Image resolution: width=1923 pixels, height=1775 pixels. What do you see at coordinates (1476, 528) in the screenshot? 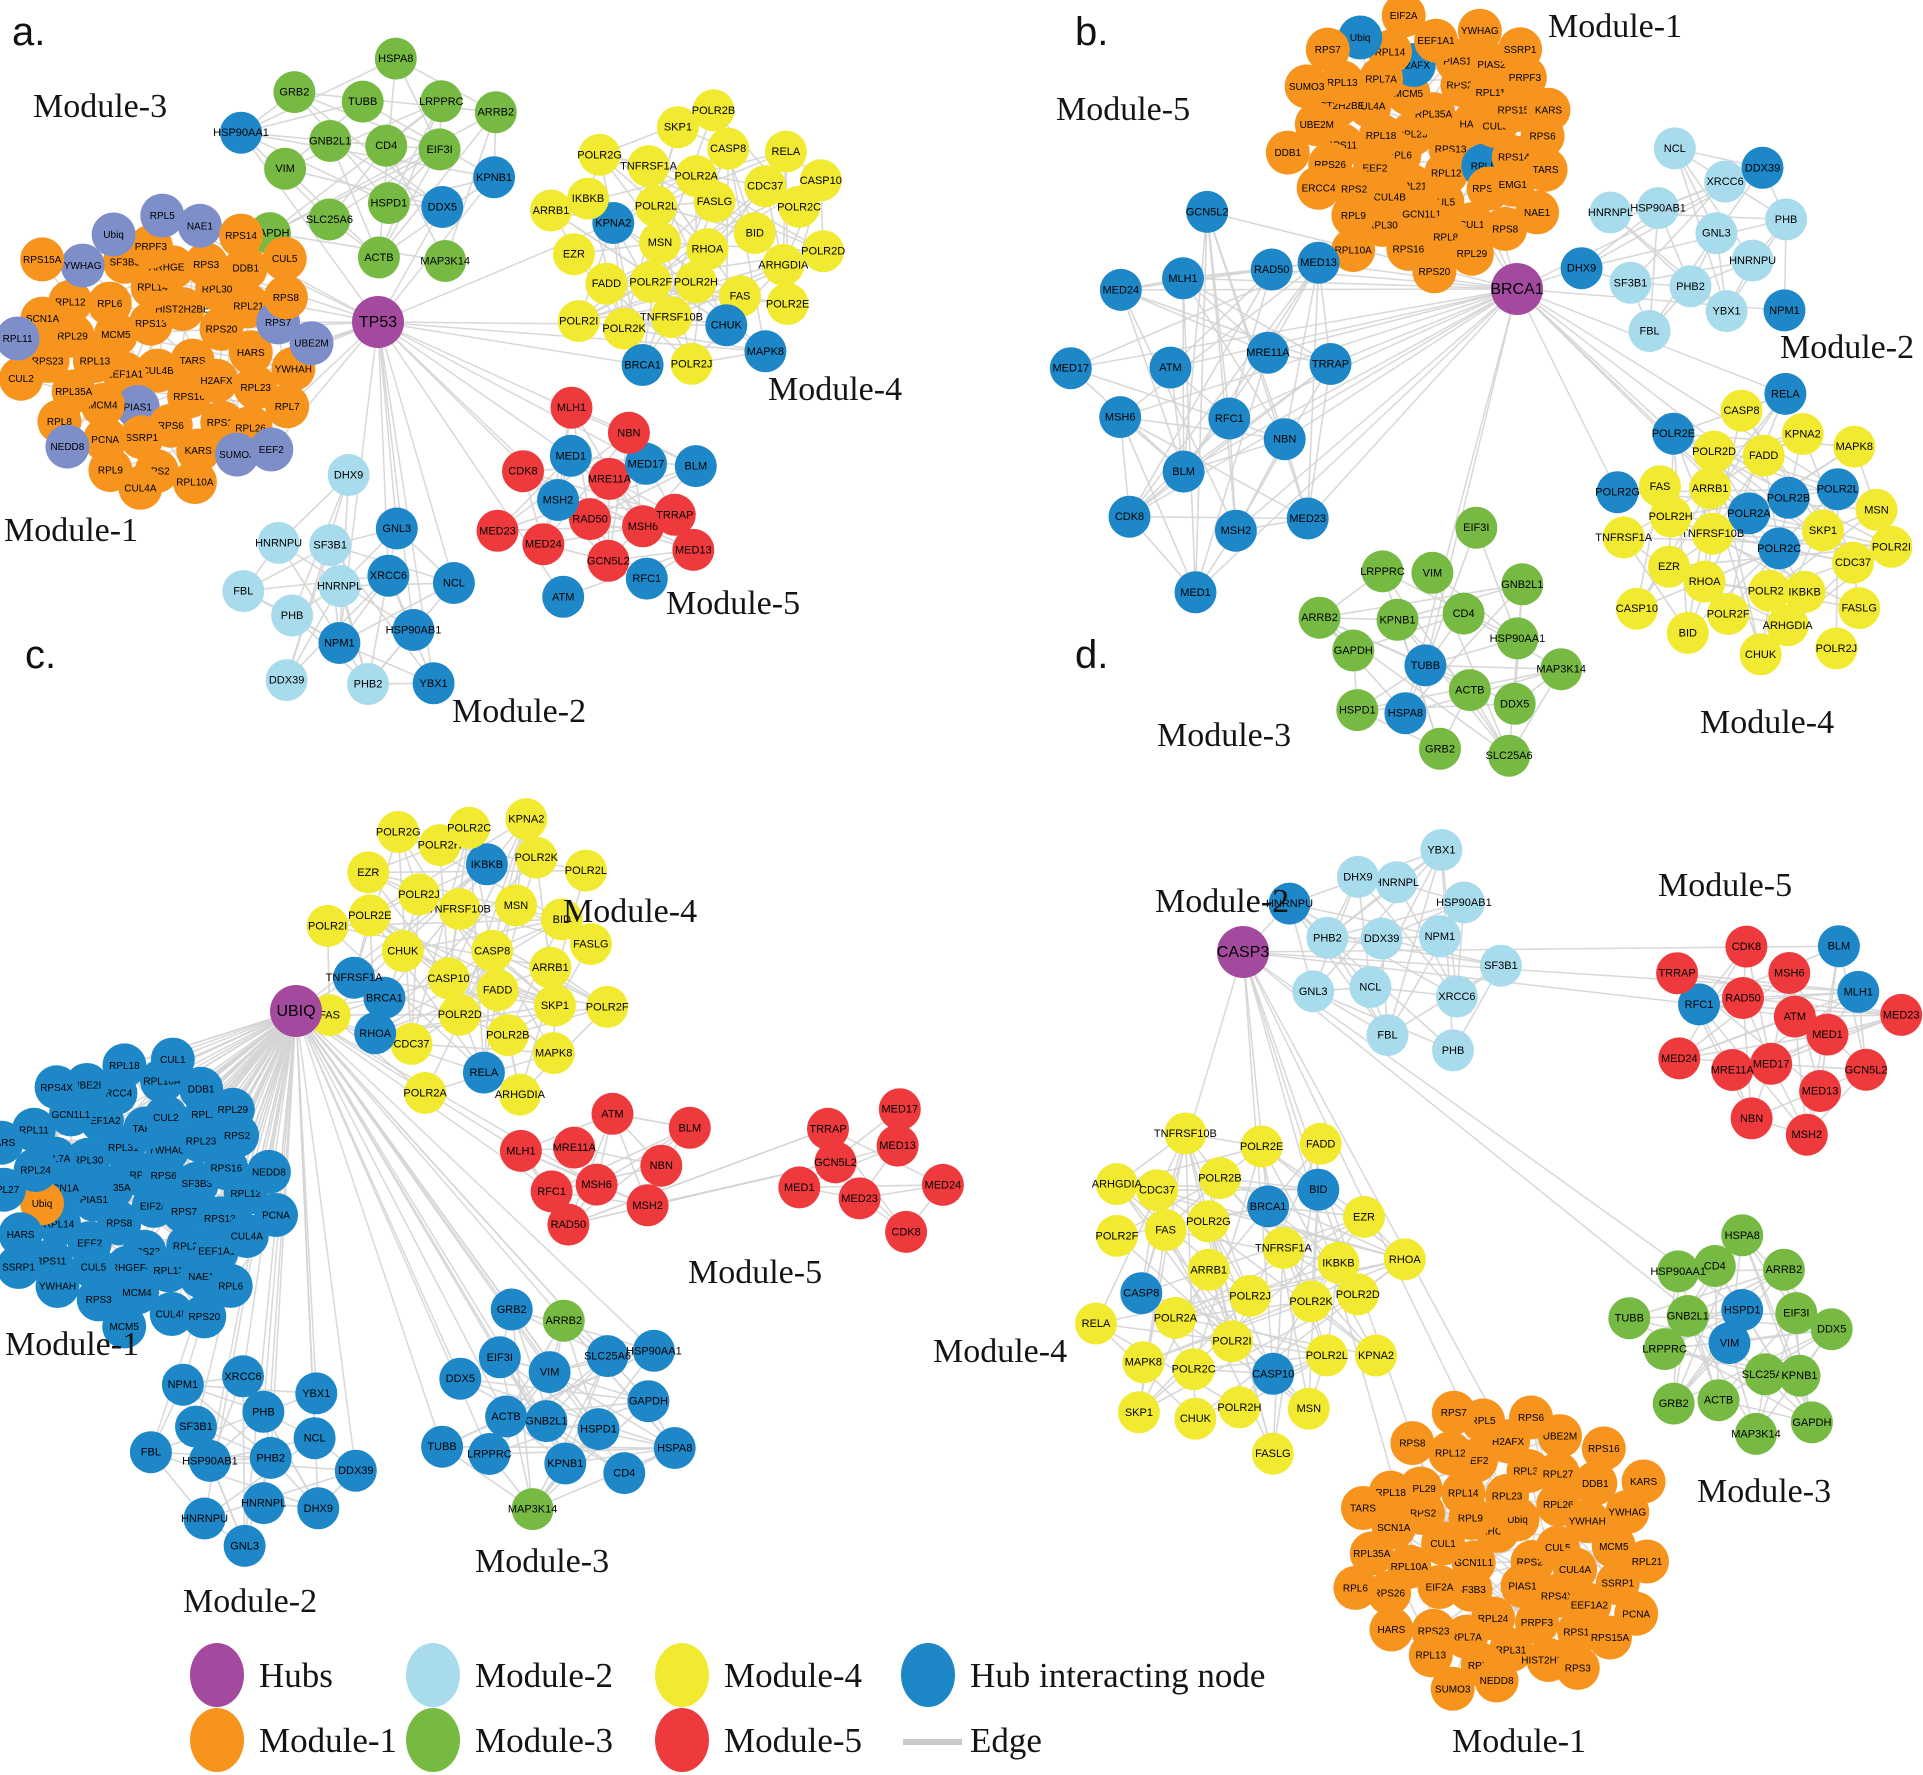
I see `node-label-EIF3I: EIF3I` at bounding box center [1476, 528].